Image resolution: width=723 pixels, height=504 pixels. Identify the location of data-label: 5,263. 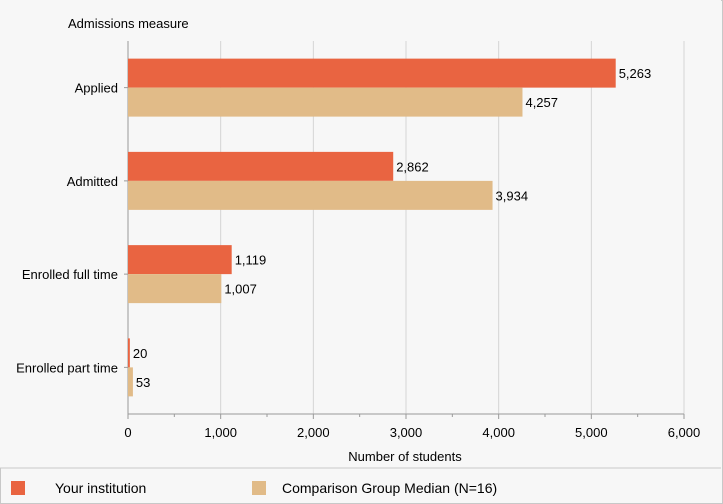
(635, 73).